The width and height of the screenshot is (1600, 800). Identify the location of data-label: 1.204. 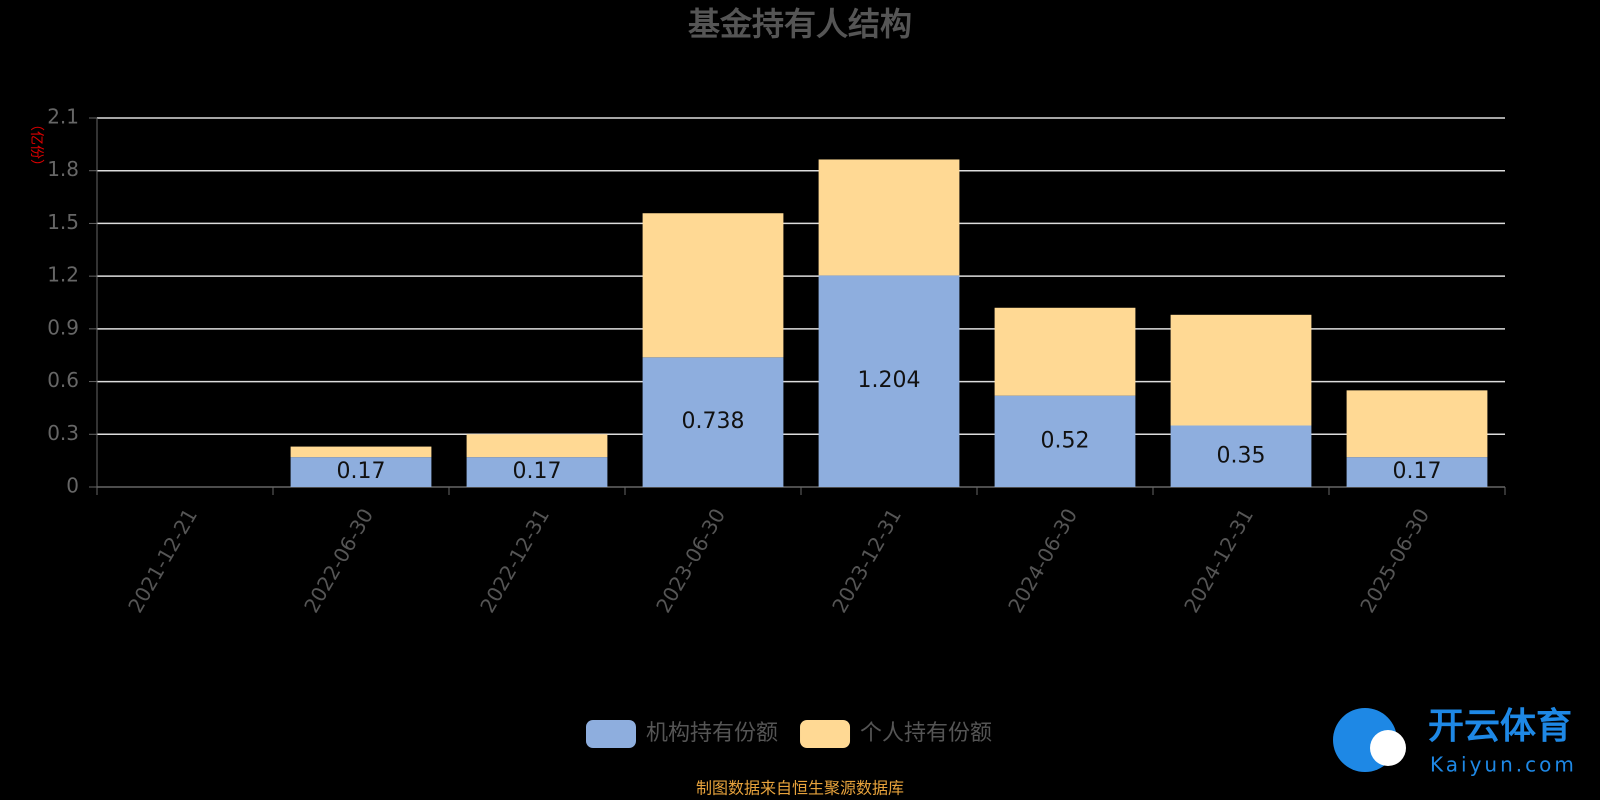
(889, 380).